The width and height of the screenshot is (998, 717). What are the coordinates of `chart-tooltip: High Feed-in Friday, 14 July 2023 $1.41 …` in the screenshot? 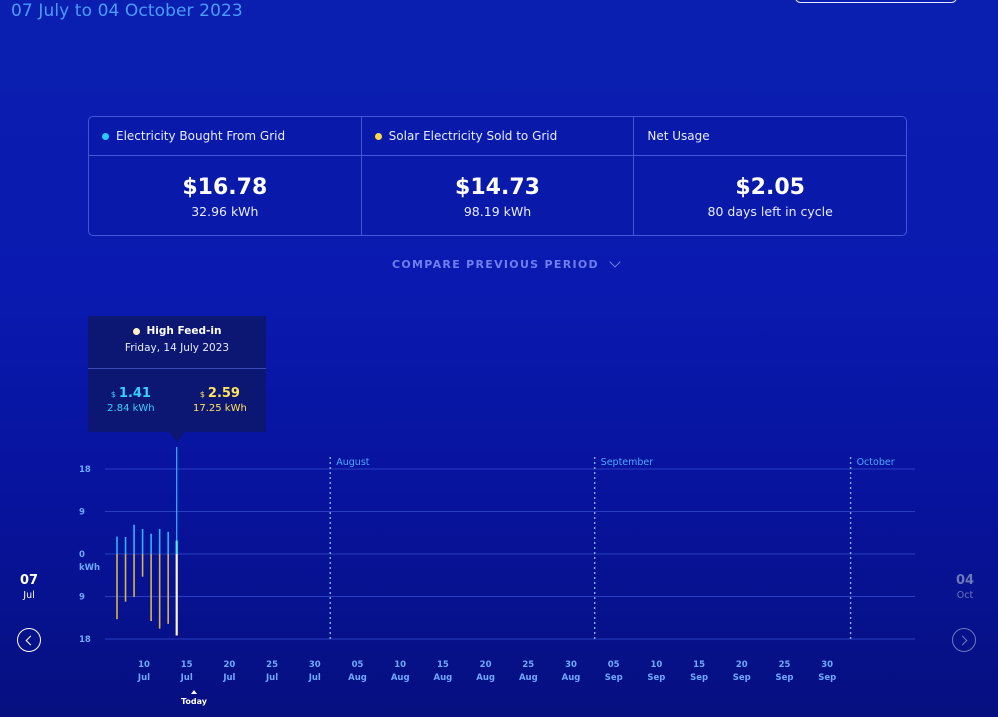 It's located at (177, 374).